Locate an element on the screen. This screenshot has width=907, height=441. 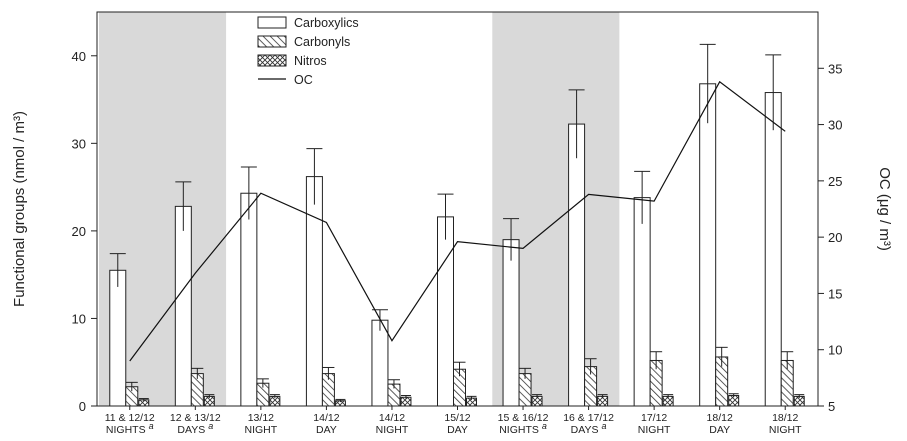
legend-label-oc: OC is located at coordinates (303, 80).